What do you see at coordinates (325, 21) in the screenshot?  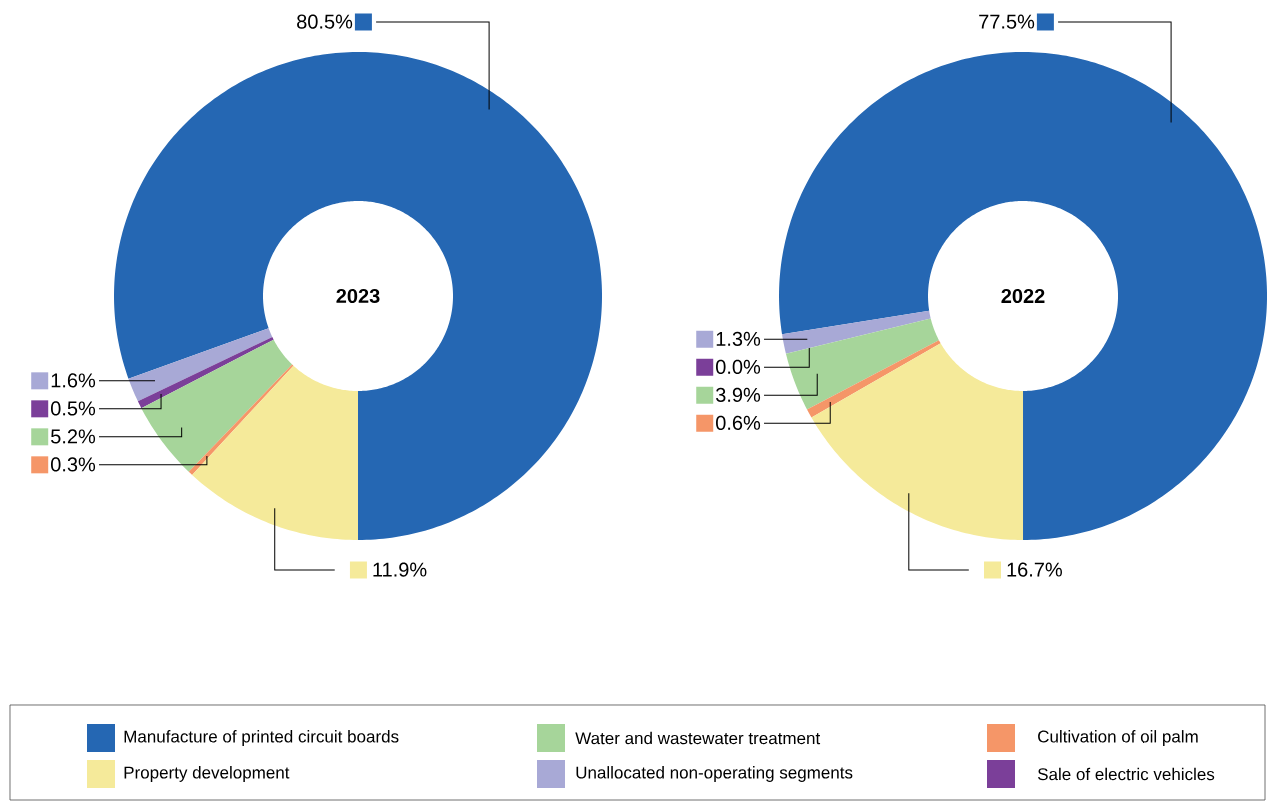 I see `data-label: 80.5%` at bounding box center [325, 21].